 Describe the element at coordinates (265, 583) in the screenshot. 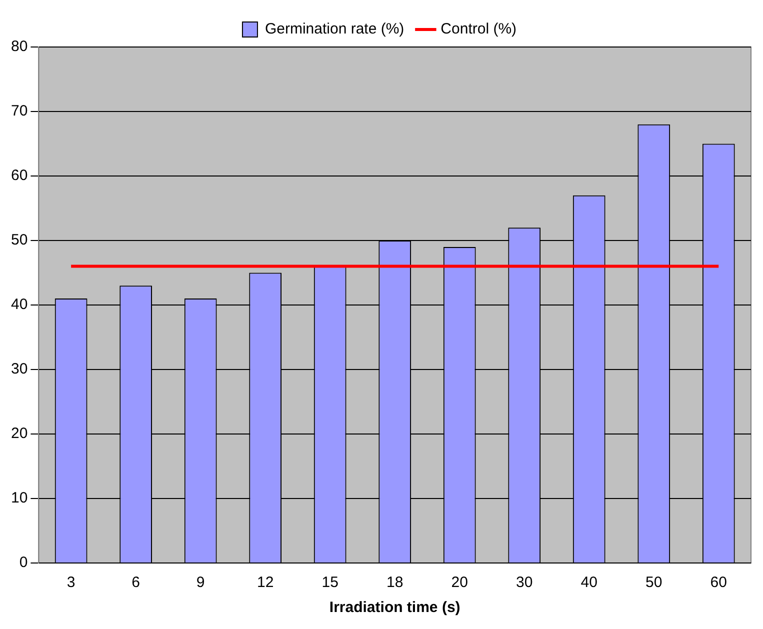

I see `x-tick-label: 12` at that location.